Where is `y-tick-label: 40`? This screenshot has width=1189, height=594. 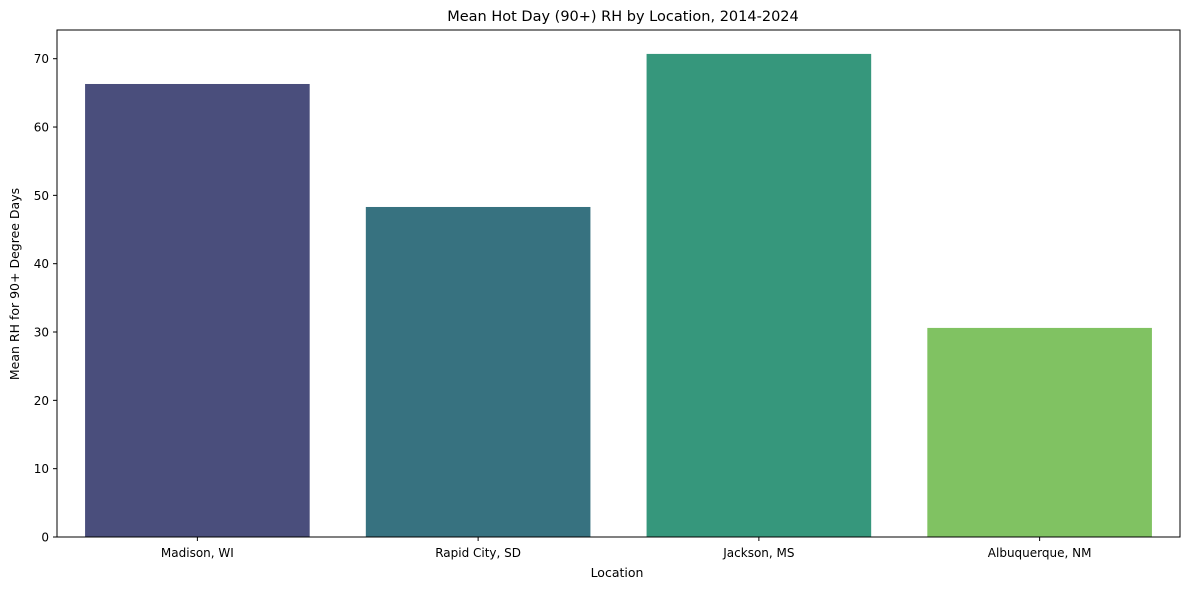
y-tick-label: 40 is located at coordinates (41, 264).